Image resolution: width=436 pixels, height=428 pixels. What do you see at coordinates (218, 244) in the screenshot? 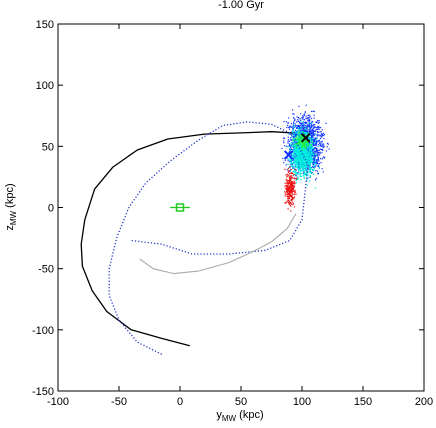
I see `orbit-grey-line` at bounding box center [218, 244].